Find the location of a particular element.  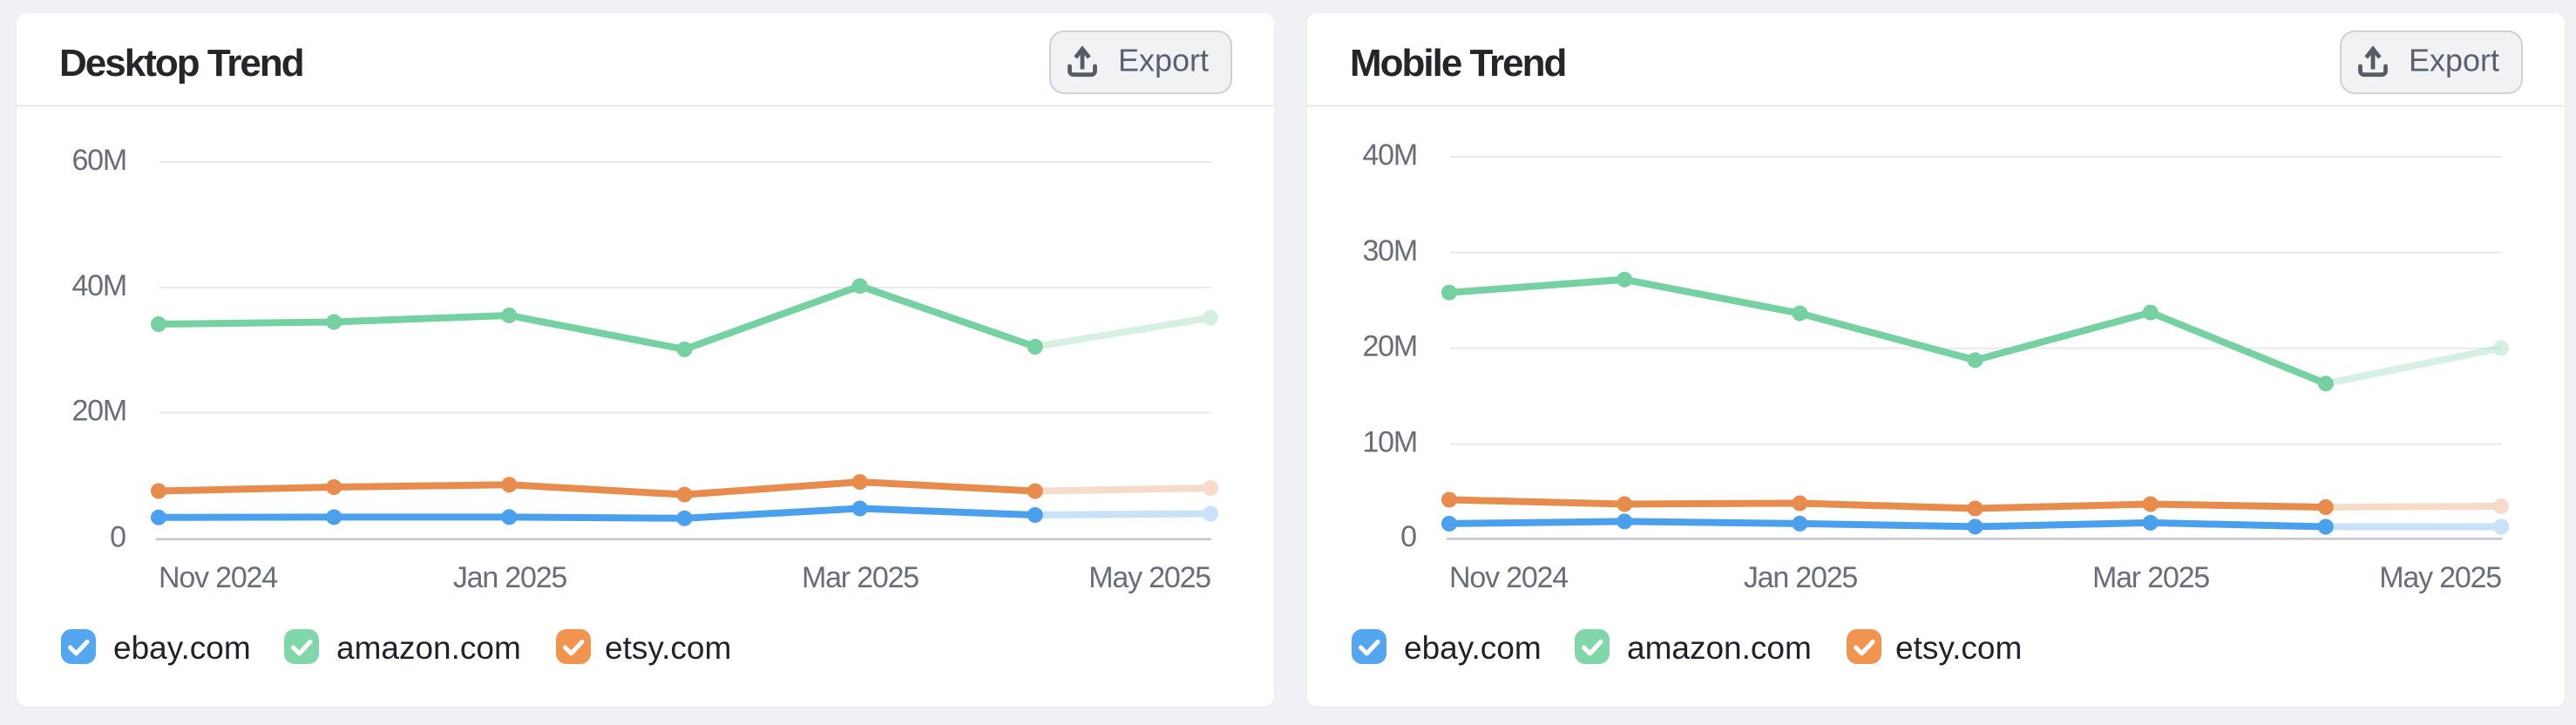

svg-text: Mobile Trend is located at coordinates (1458, 63).